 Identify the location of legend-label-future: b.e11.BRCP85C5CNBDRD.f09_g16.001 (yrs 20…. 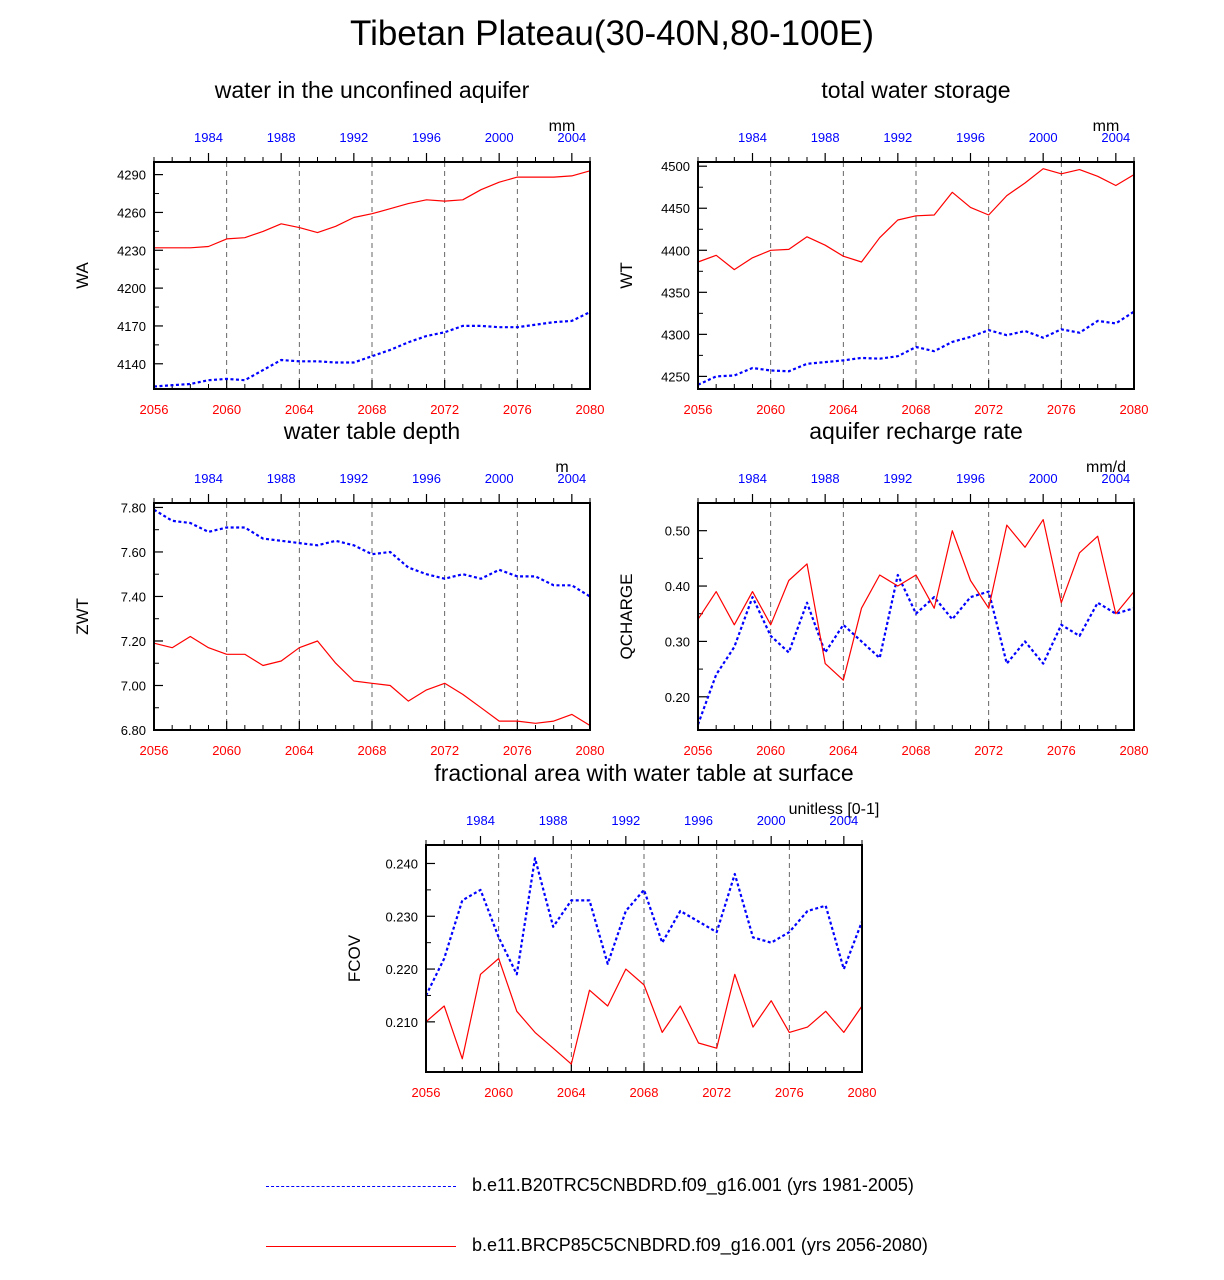
(700, 1245).